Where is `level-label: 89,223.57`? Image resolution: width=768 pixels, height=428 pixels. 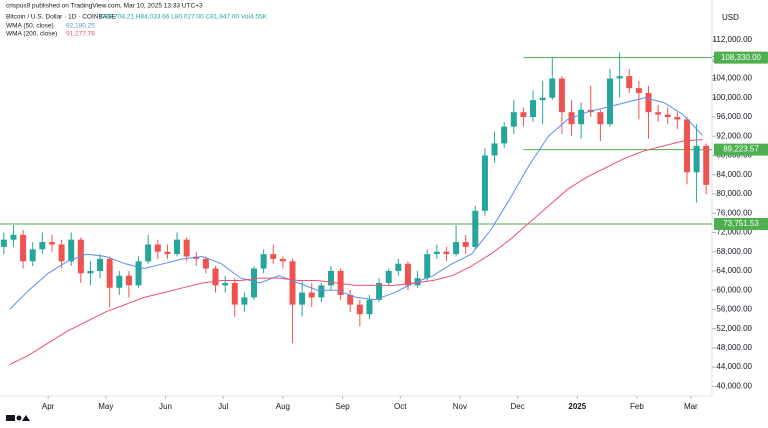 level-label: 89,223.57 is located at coordinates (741, 149).